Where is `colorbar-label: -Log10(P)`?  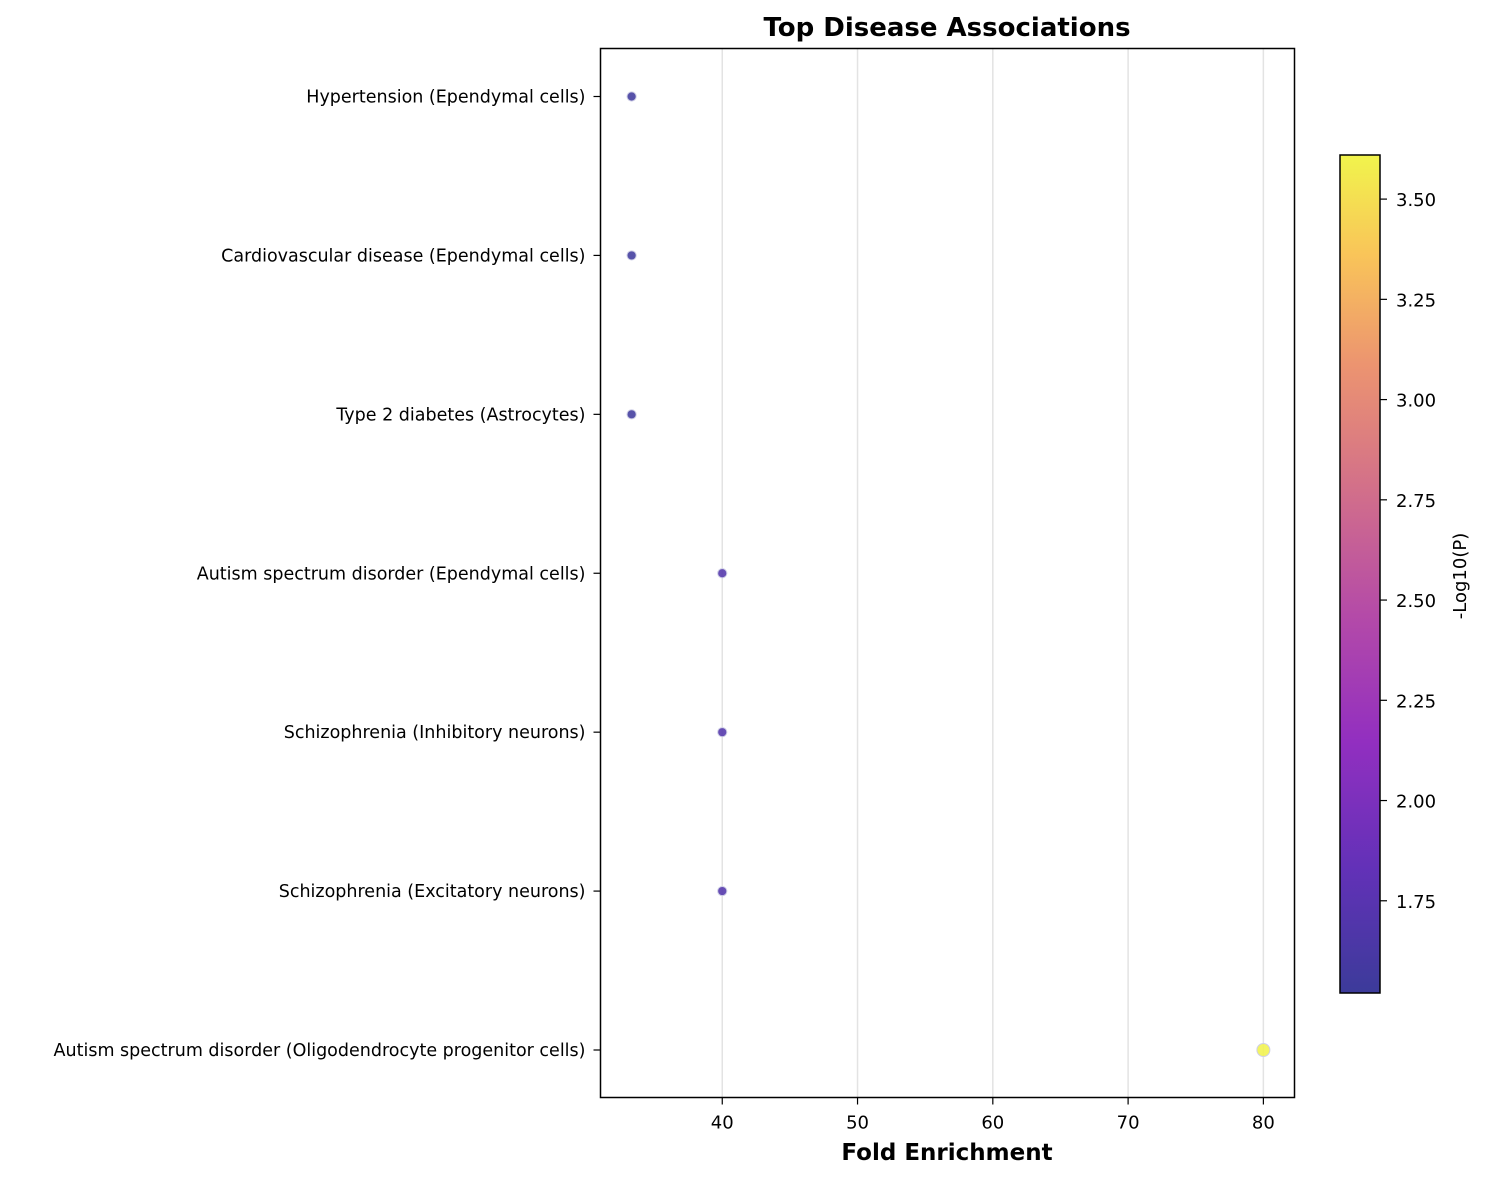
colorbar-label: -Log10(P) is located at coordinates (1460, 576).